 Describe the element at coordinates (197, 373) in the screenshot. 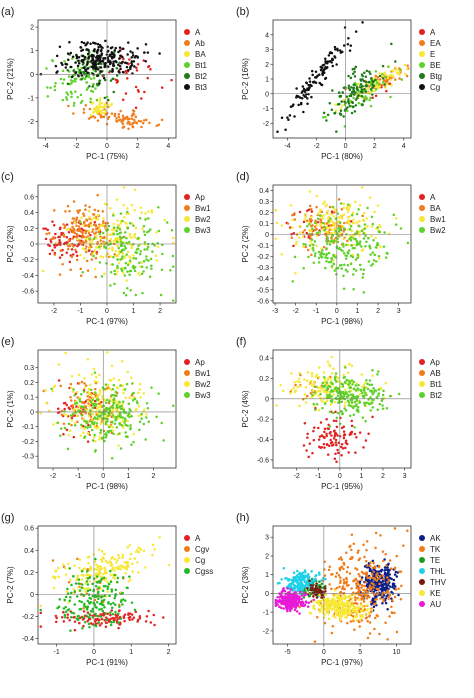

I see `legend-item-Bw1: Bw1` at that location.